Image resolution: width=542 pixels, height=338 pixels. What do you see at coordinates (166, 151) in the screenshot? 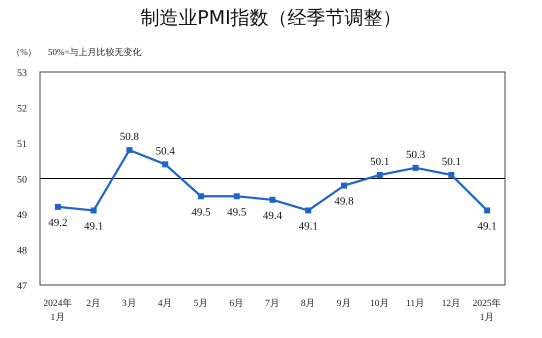
I see `data-label: 50.4` at bounding box center [166, 151].